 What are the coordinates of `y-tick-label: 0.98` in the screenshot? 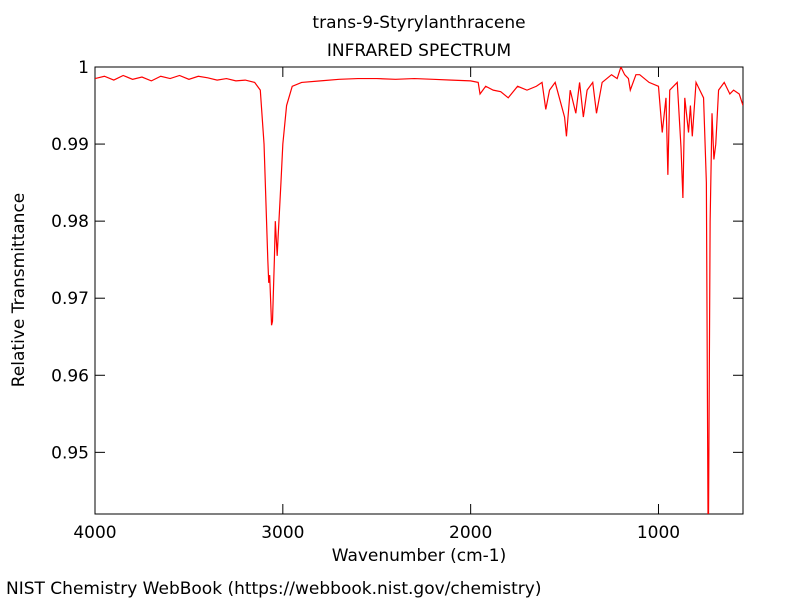 It's located at (70, 222).